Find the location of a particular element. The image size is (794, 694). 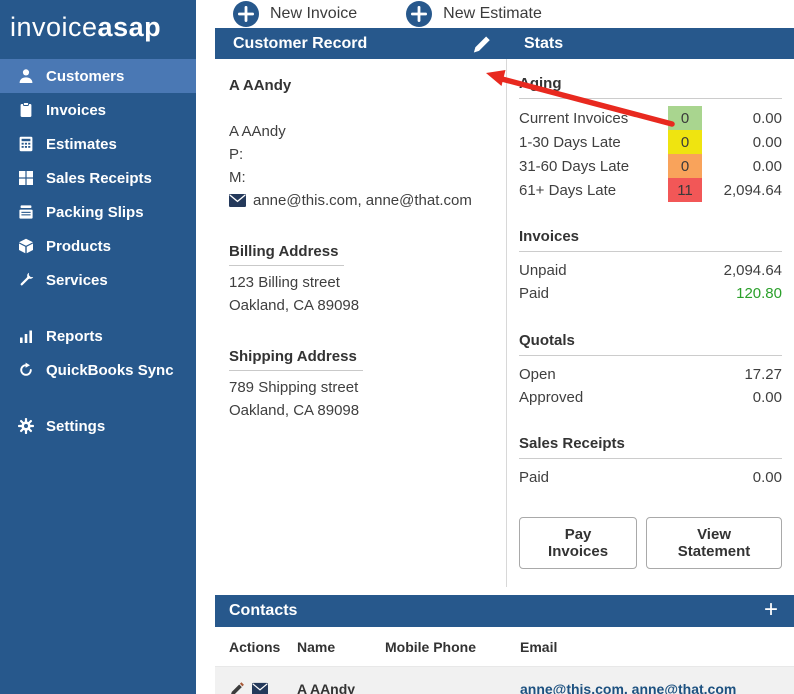

quotals-heading: Quotals is located at coordinates (650, 344).